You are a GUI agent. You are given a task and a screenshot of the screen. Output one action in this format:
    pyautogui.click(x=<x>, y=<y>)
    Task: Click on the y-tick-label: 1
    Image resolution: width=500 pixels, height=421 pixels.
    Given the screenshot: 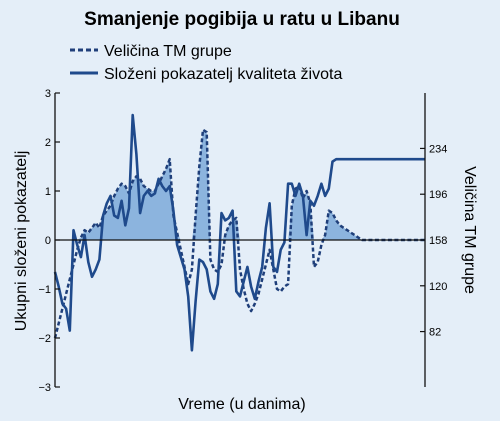 What is the action you would take?
    pyautogui.click(x=48, y=192)
    